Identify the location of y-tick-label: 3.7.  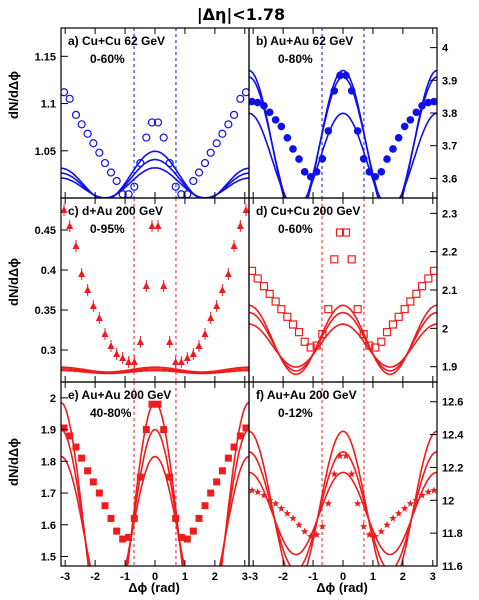
(449, 147).